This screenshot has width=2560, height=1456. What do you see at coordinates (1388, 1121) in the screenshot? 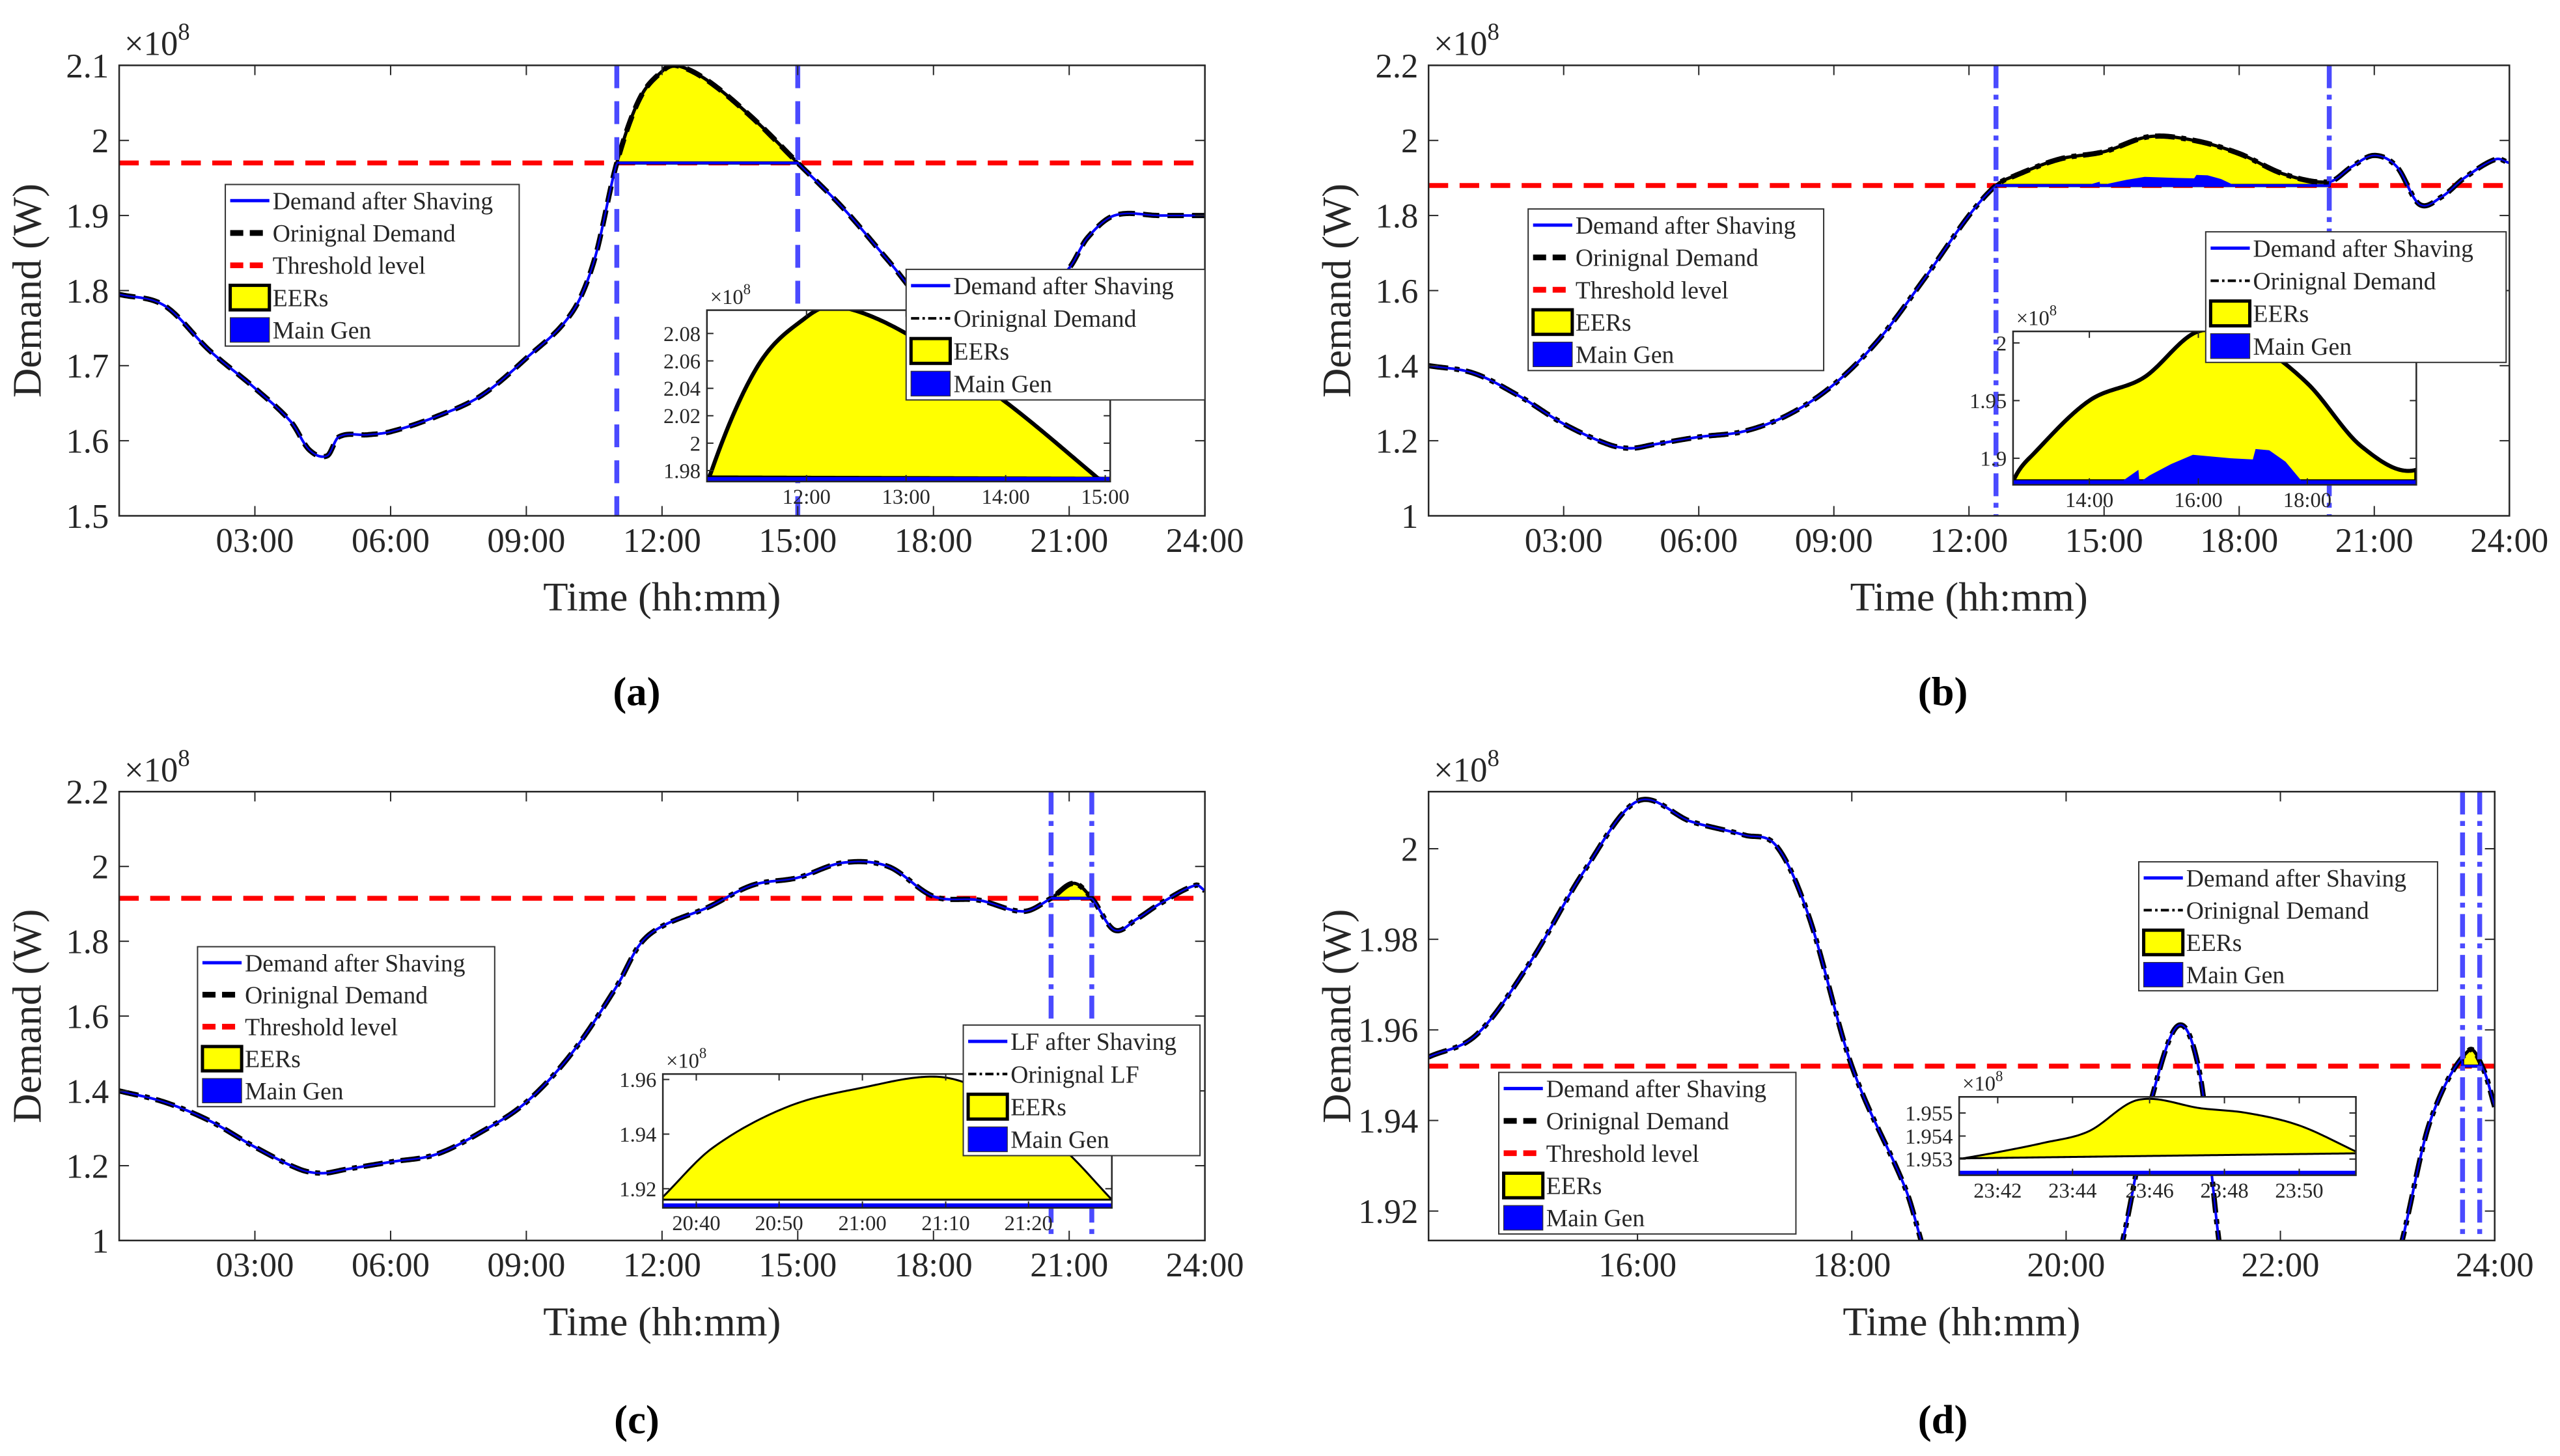
I see `y-tick-label: 1.94` at bounding box center [1388, 1121].